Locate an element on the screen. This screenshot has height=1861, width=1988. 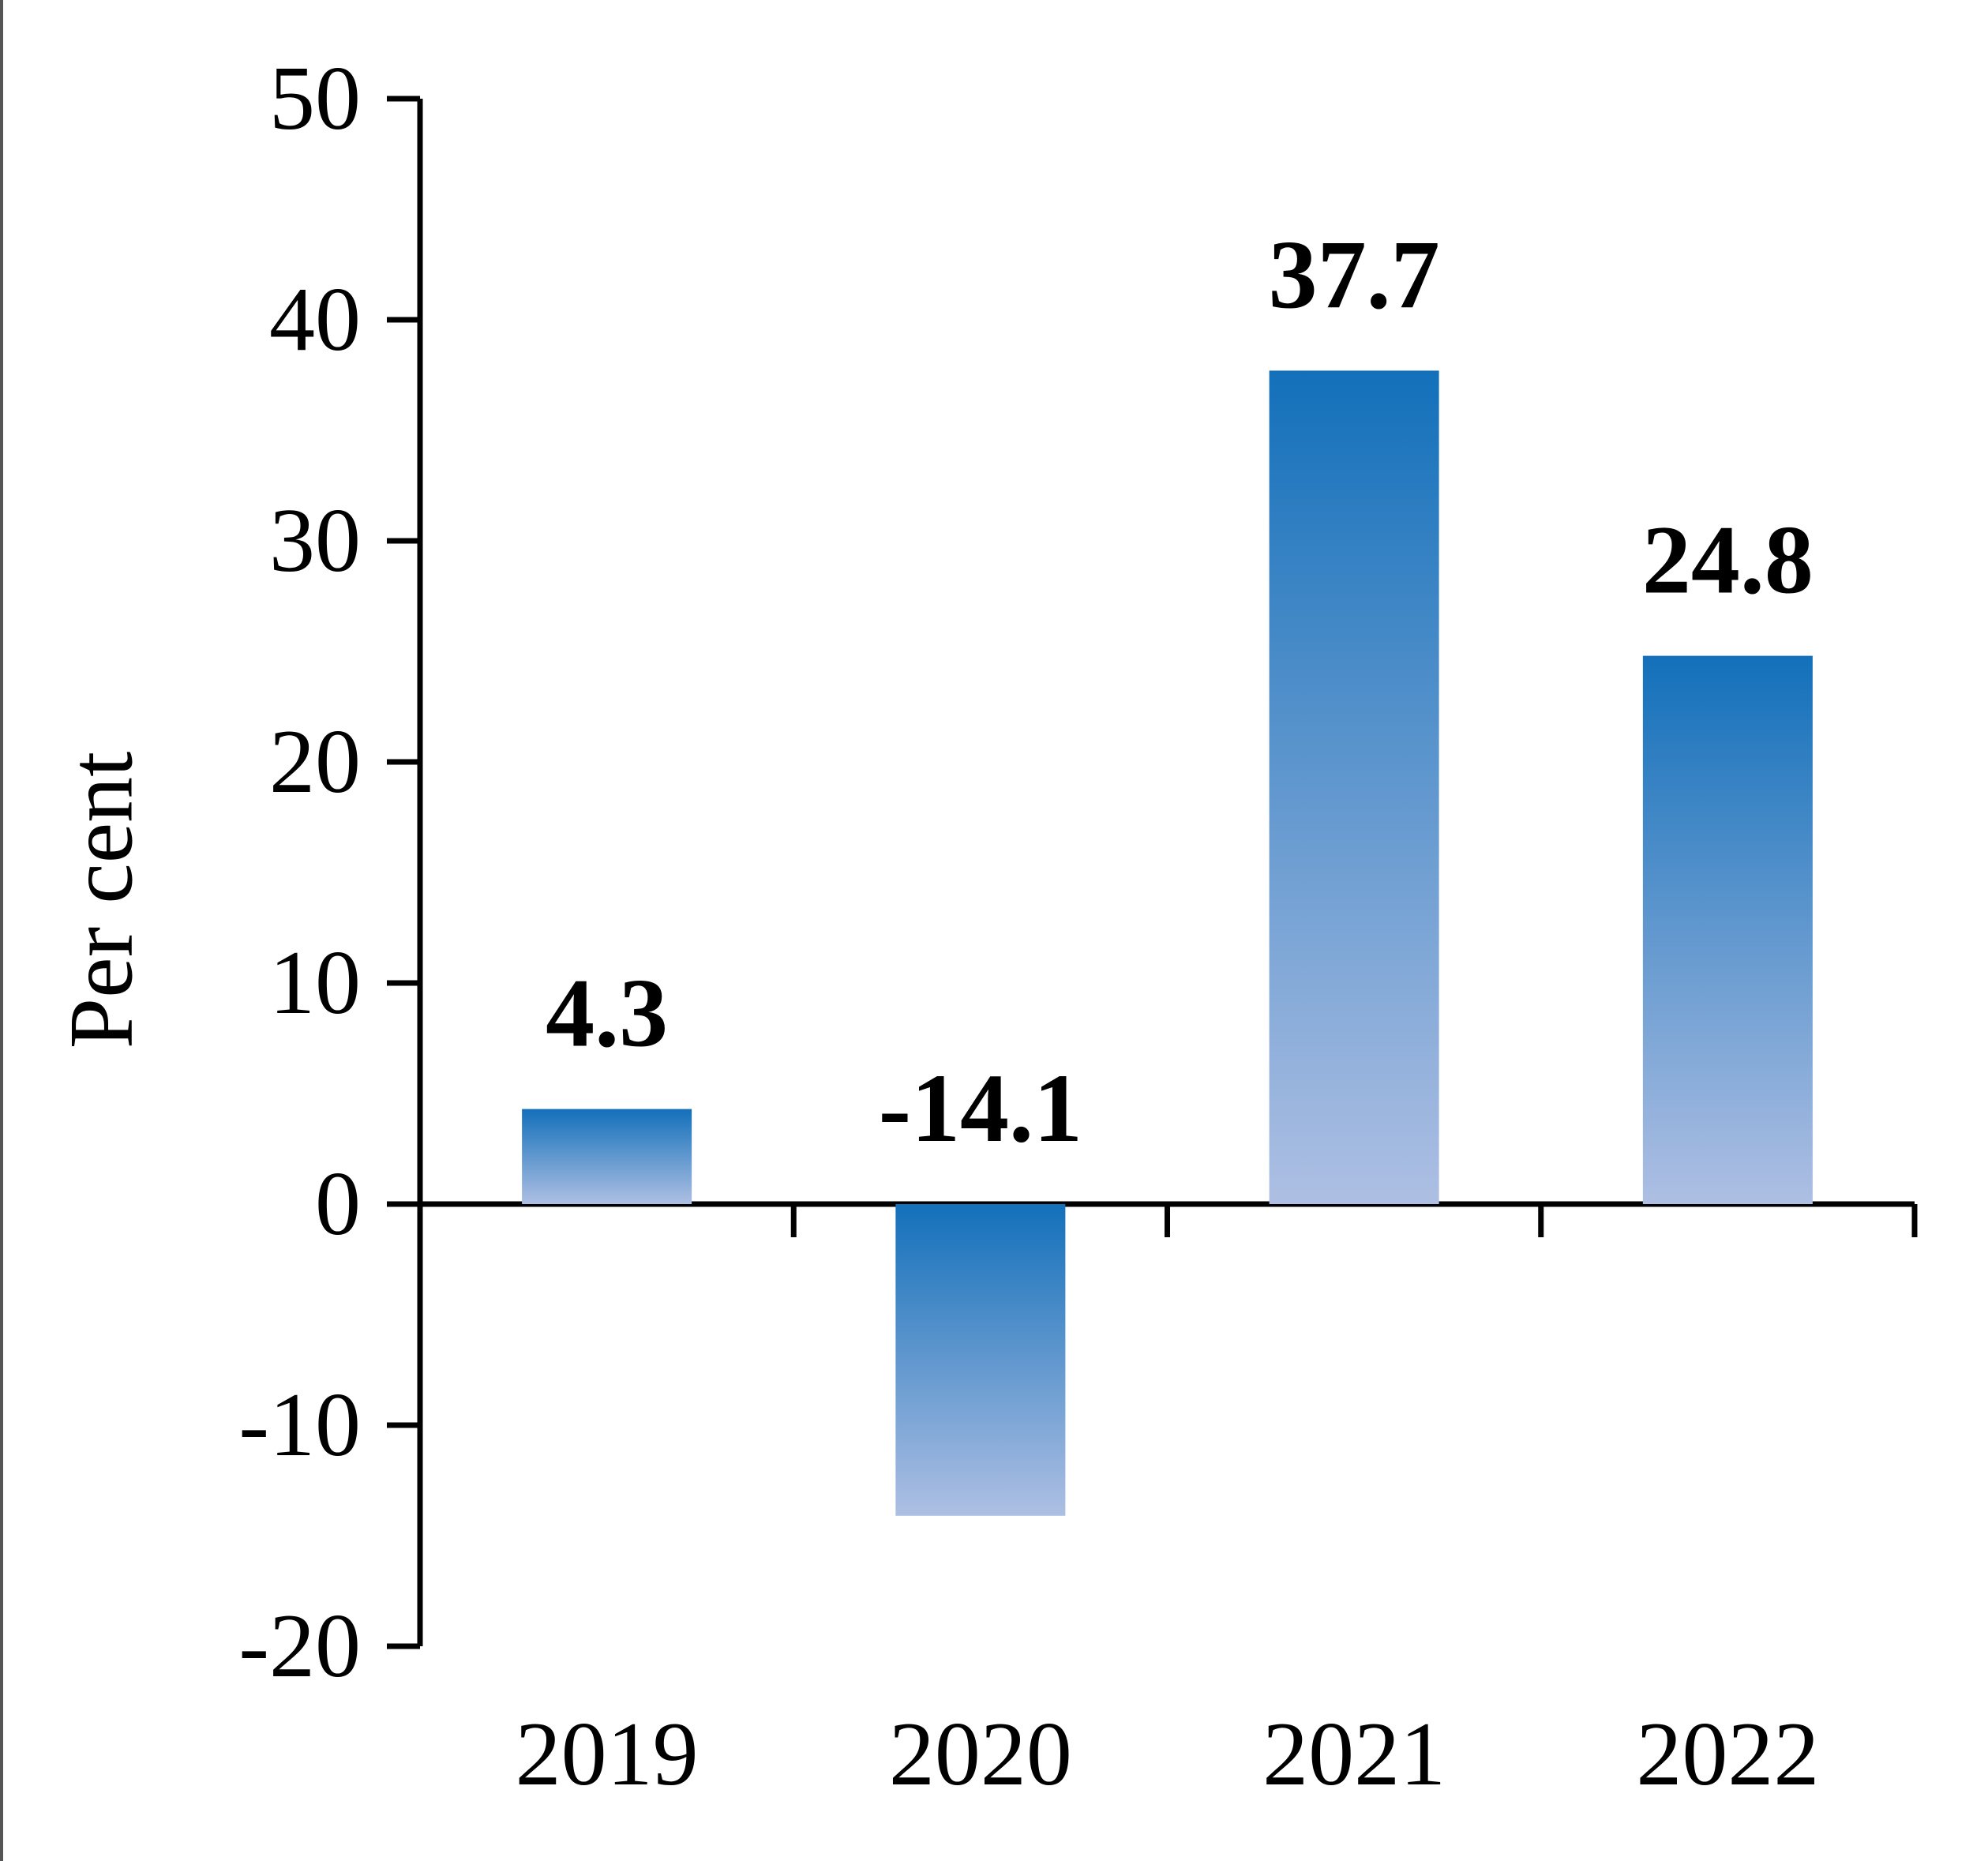
data-label: 4.3 is located at coordinates (607, 1013).